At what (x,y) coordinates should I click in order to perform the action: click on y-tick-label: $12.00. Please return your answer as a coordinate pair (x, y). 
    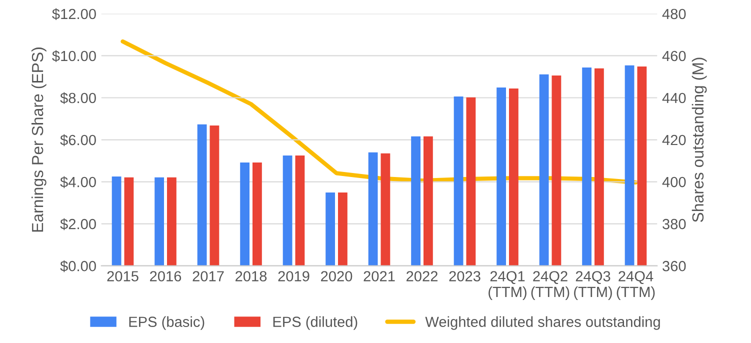
    Looking at the image, I should click on (74, 14).